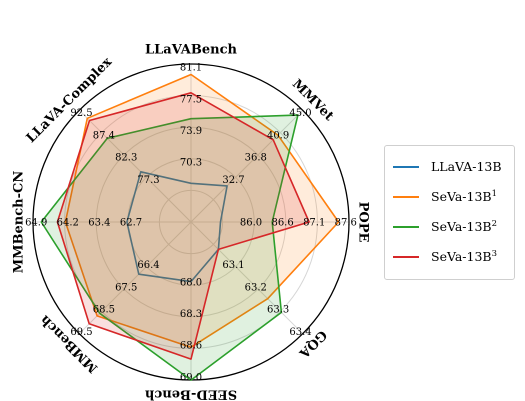  Describe the element at coordinates (19, 222) in the screenshot. I see `axis-title: MMBench-CN` at that location.